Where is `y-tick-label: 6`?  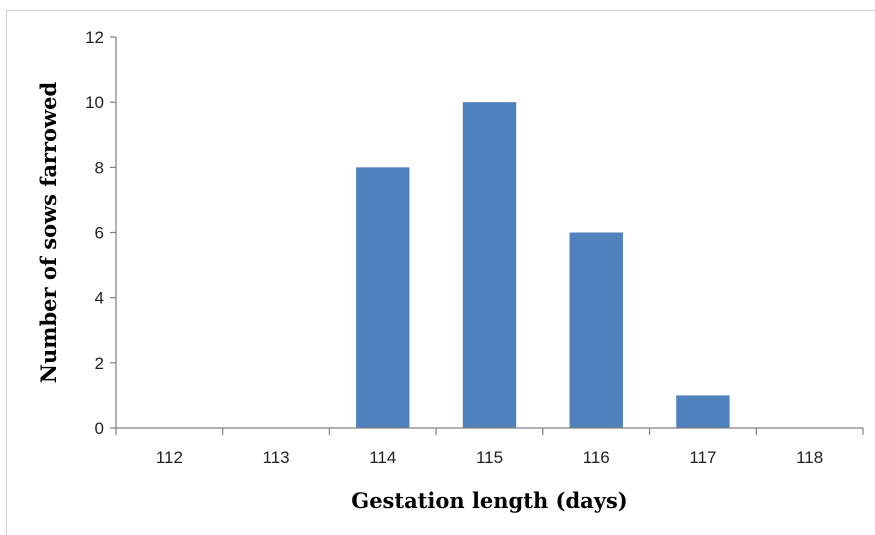 y-tick-label: 6 is located at coordinates (99, 233).